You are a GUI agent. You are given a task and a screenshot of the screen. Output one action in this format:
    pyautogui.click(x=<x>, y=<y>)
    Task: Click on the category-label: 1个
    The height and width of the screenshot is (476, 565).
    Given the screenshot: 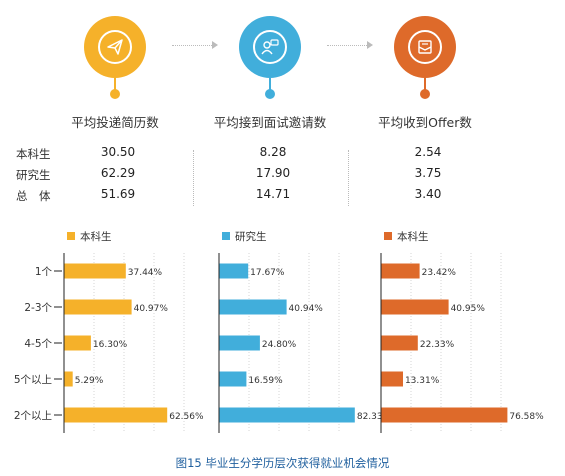 What is the action you would take?
    pyautogui.click(x=44, y=272)
    